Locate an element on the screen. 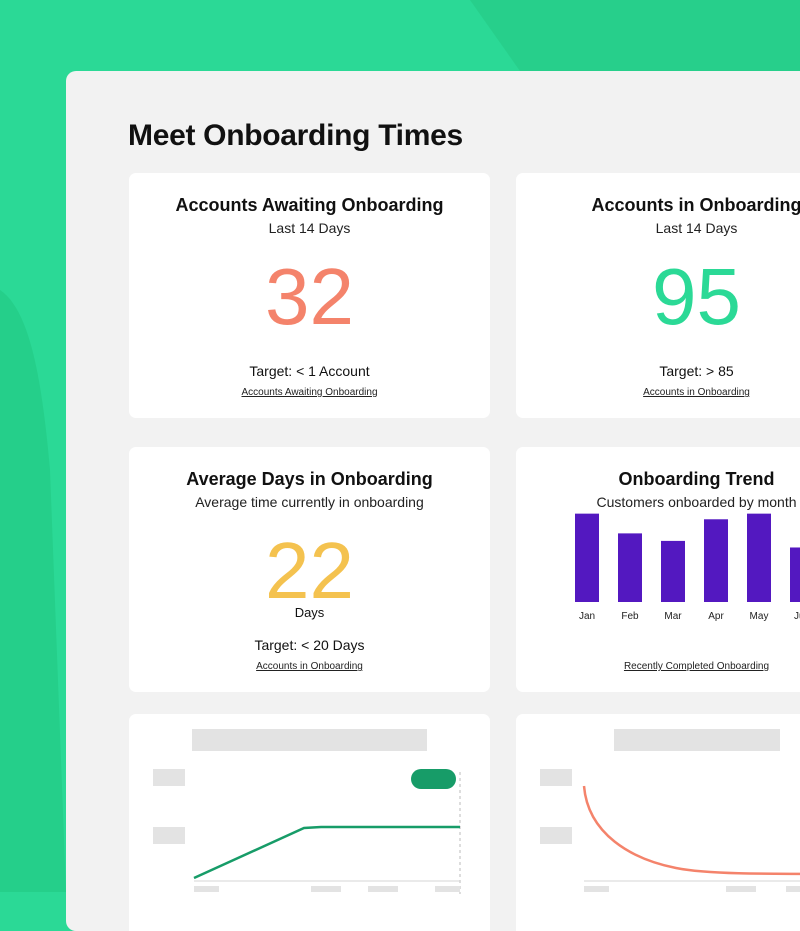  placeholder-pill is located at coordinates (433, 779).